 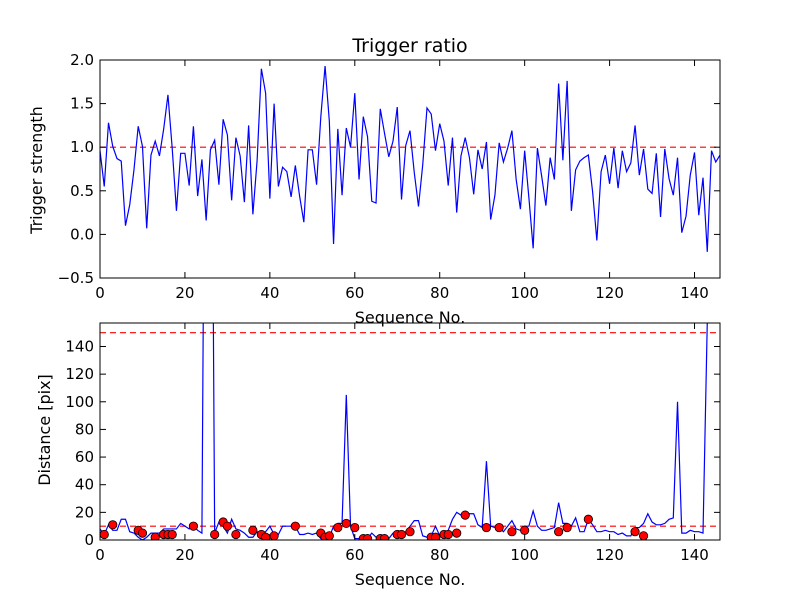 I want to click on y-tick-label: 140, so click(x=79, y=346).